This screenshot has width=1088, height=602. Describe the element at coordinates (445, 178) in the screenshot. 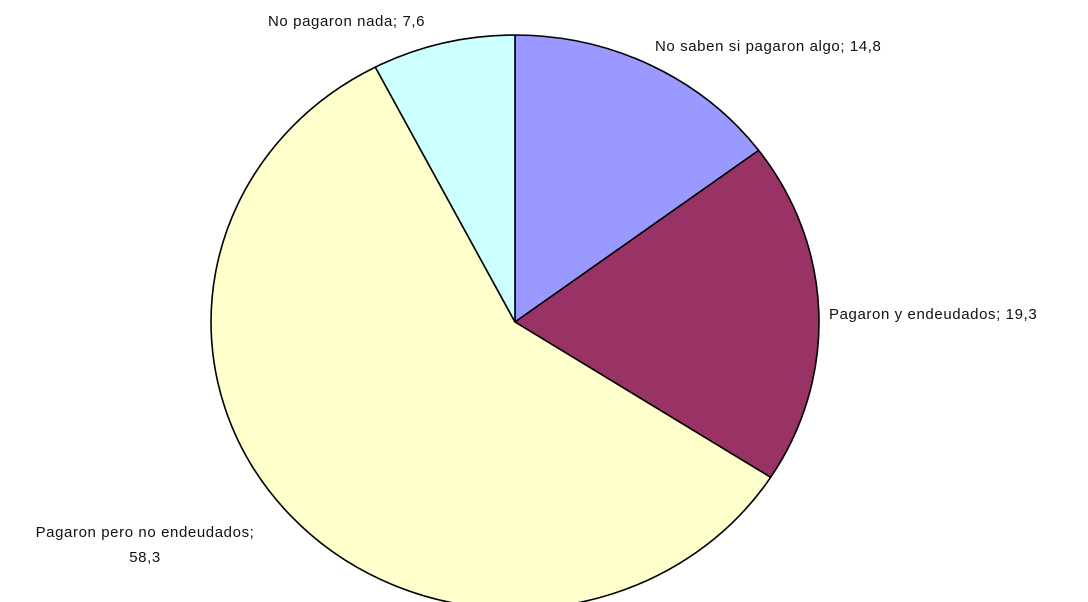

I see `slice-no-pagaron` at that location.